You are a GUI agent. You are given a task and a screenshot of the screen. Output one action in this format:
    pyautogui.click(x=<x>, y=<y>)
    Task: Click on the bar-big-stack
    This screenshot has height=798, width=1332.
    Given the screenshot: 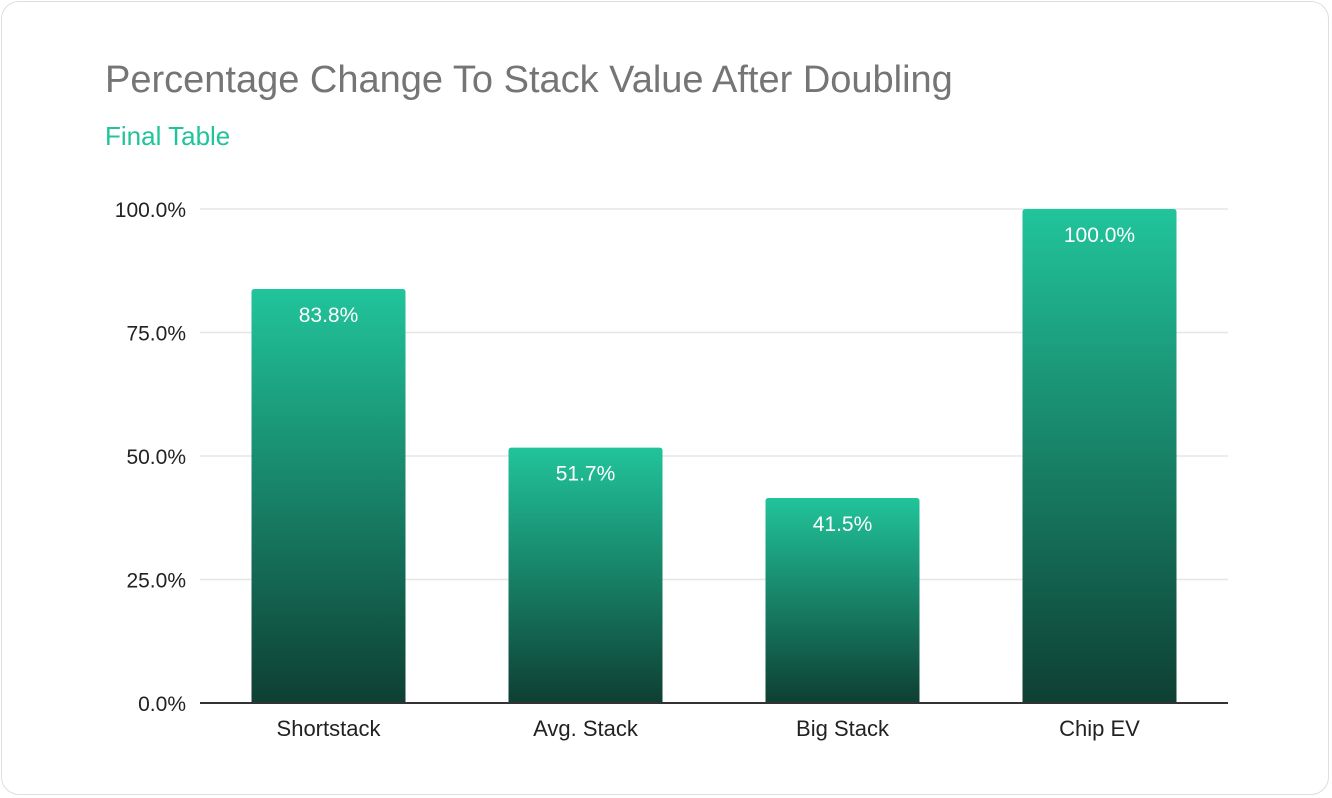 What is the action you would take?
    pyautogui.click(x=842, y=600)
    